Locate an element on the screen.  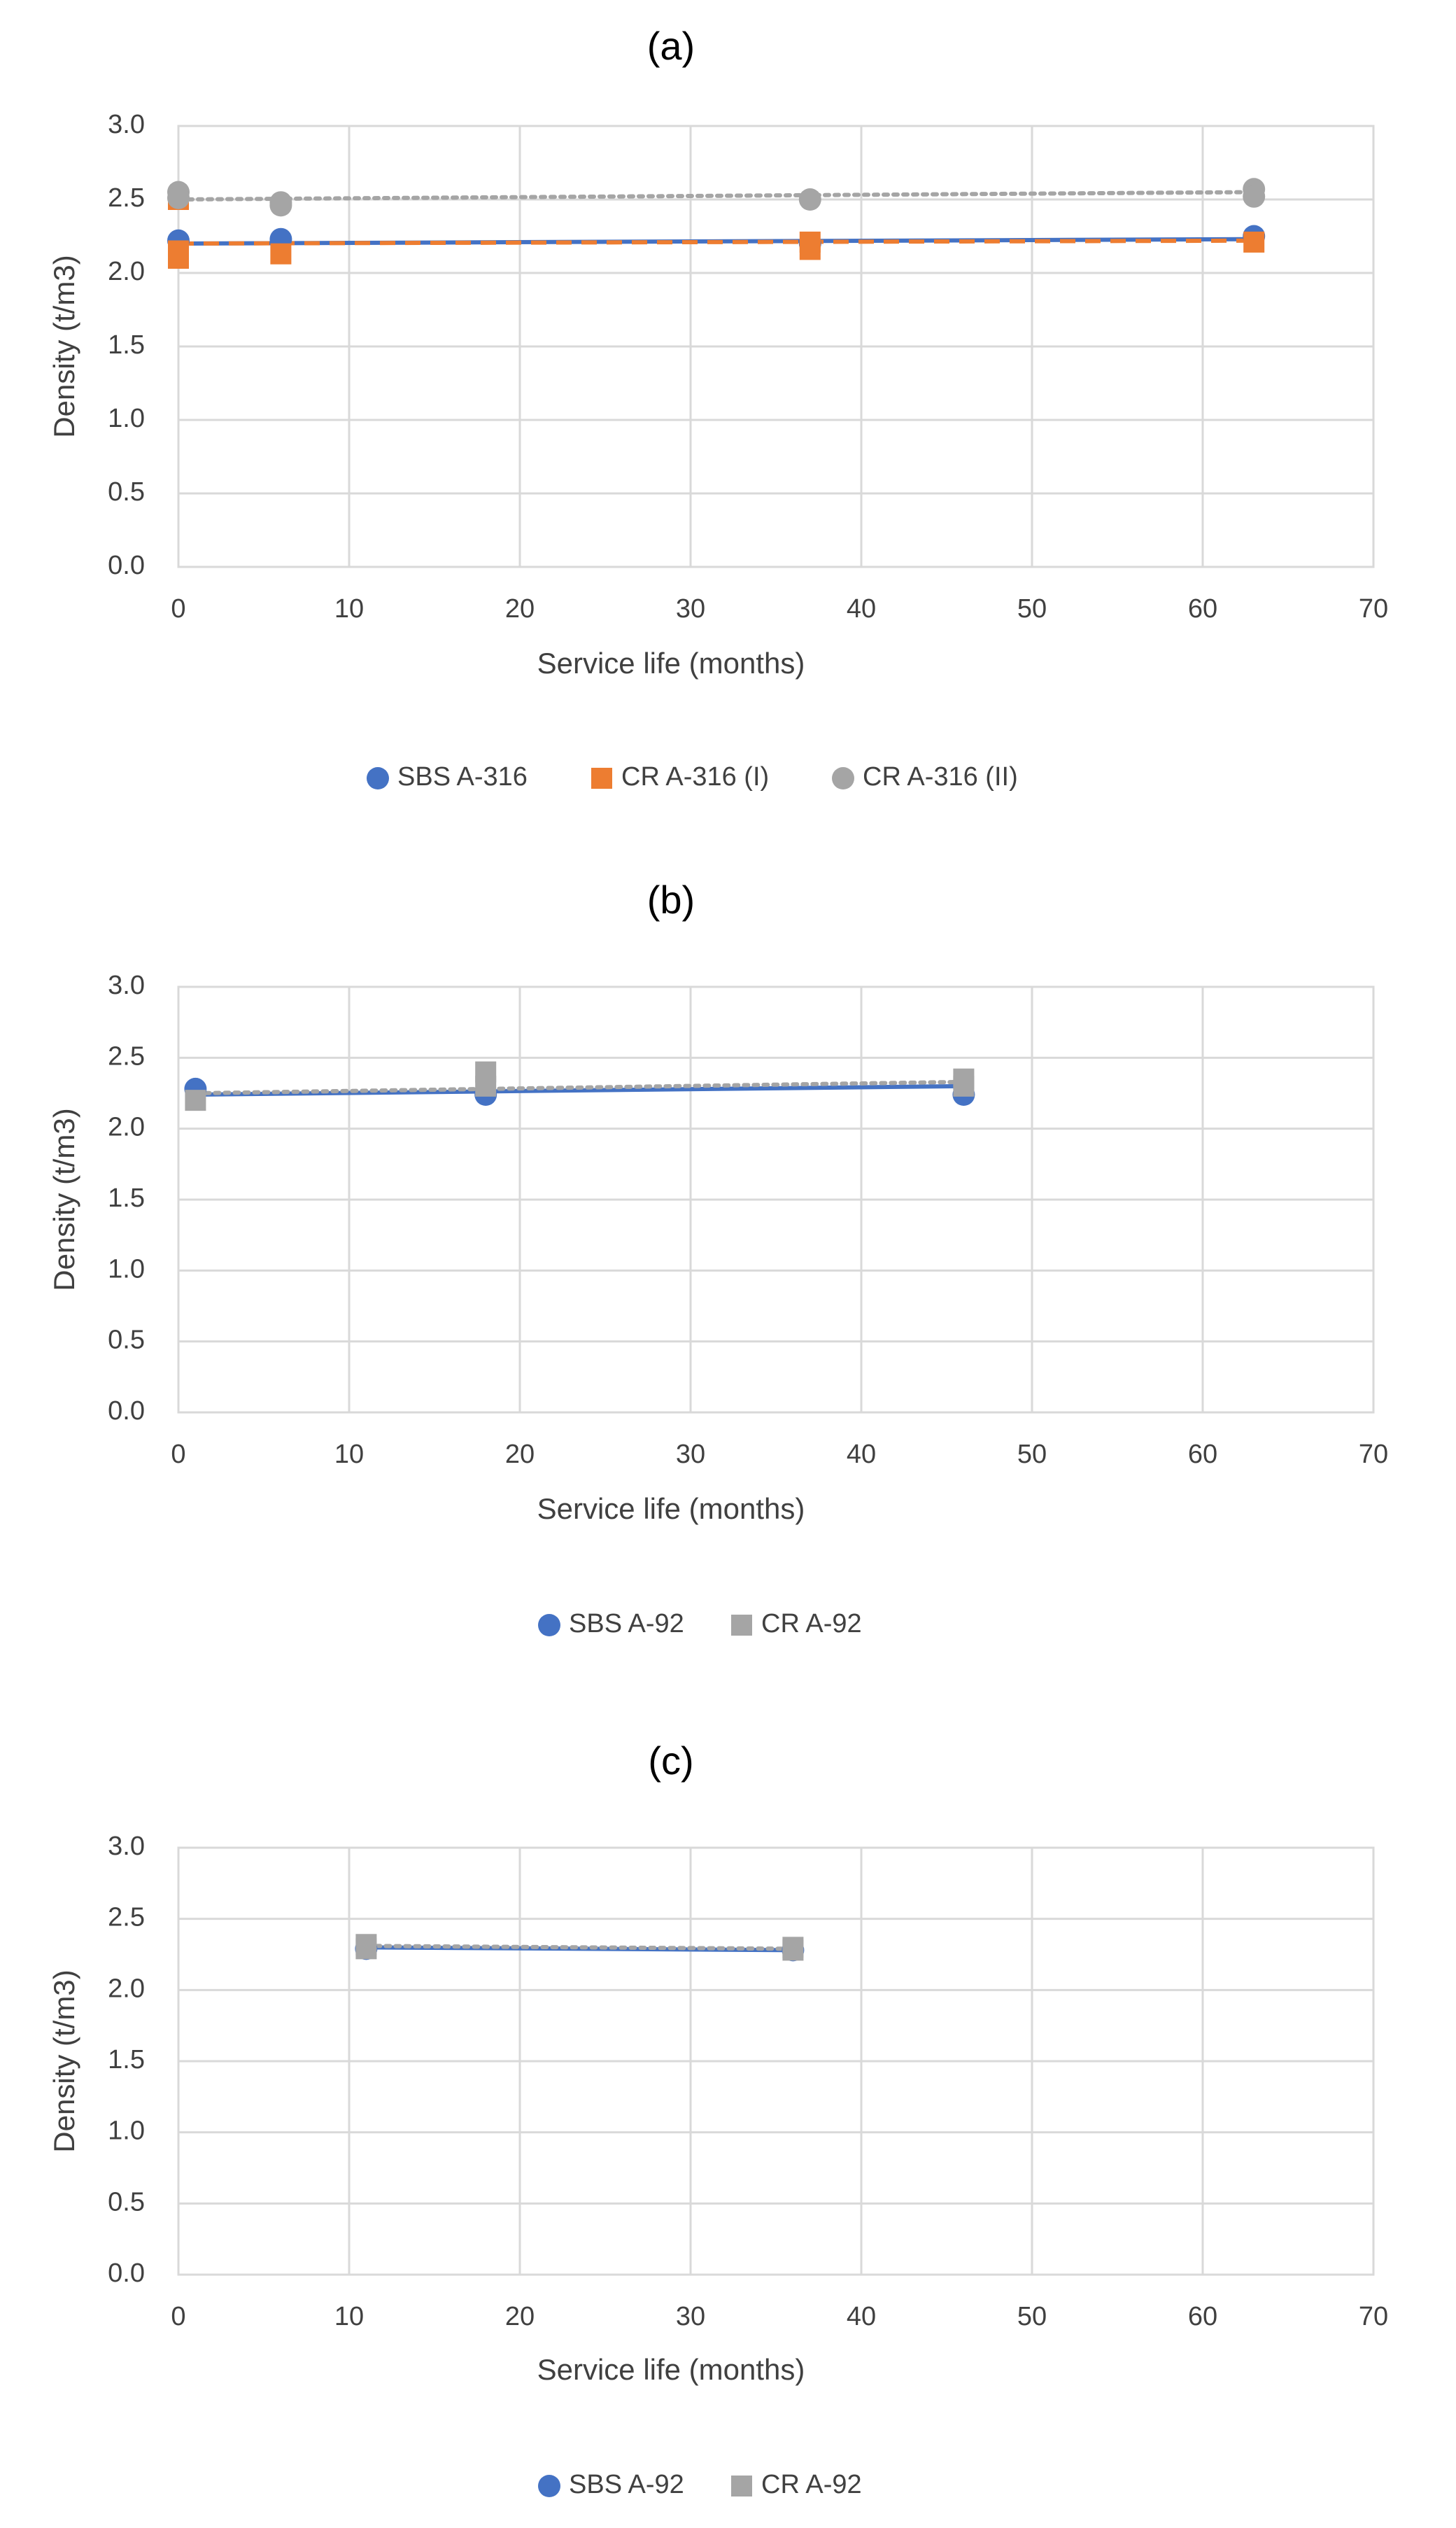
series-cr-a-316-ii is located at coordinates (716, 197).